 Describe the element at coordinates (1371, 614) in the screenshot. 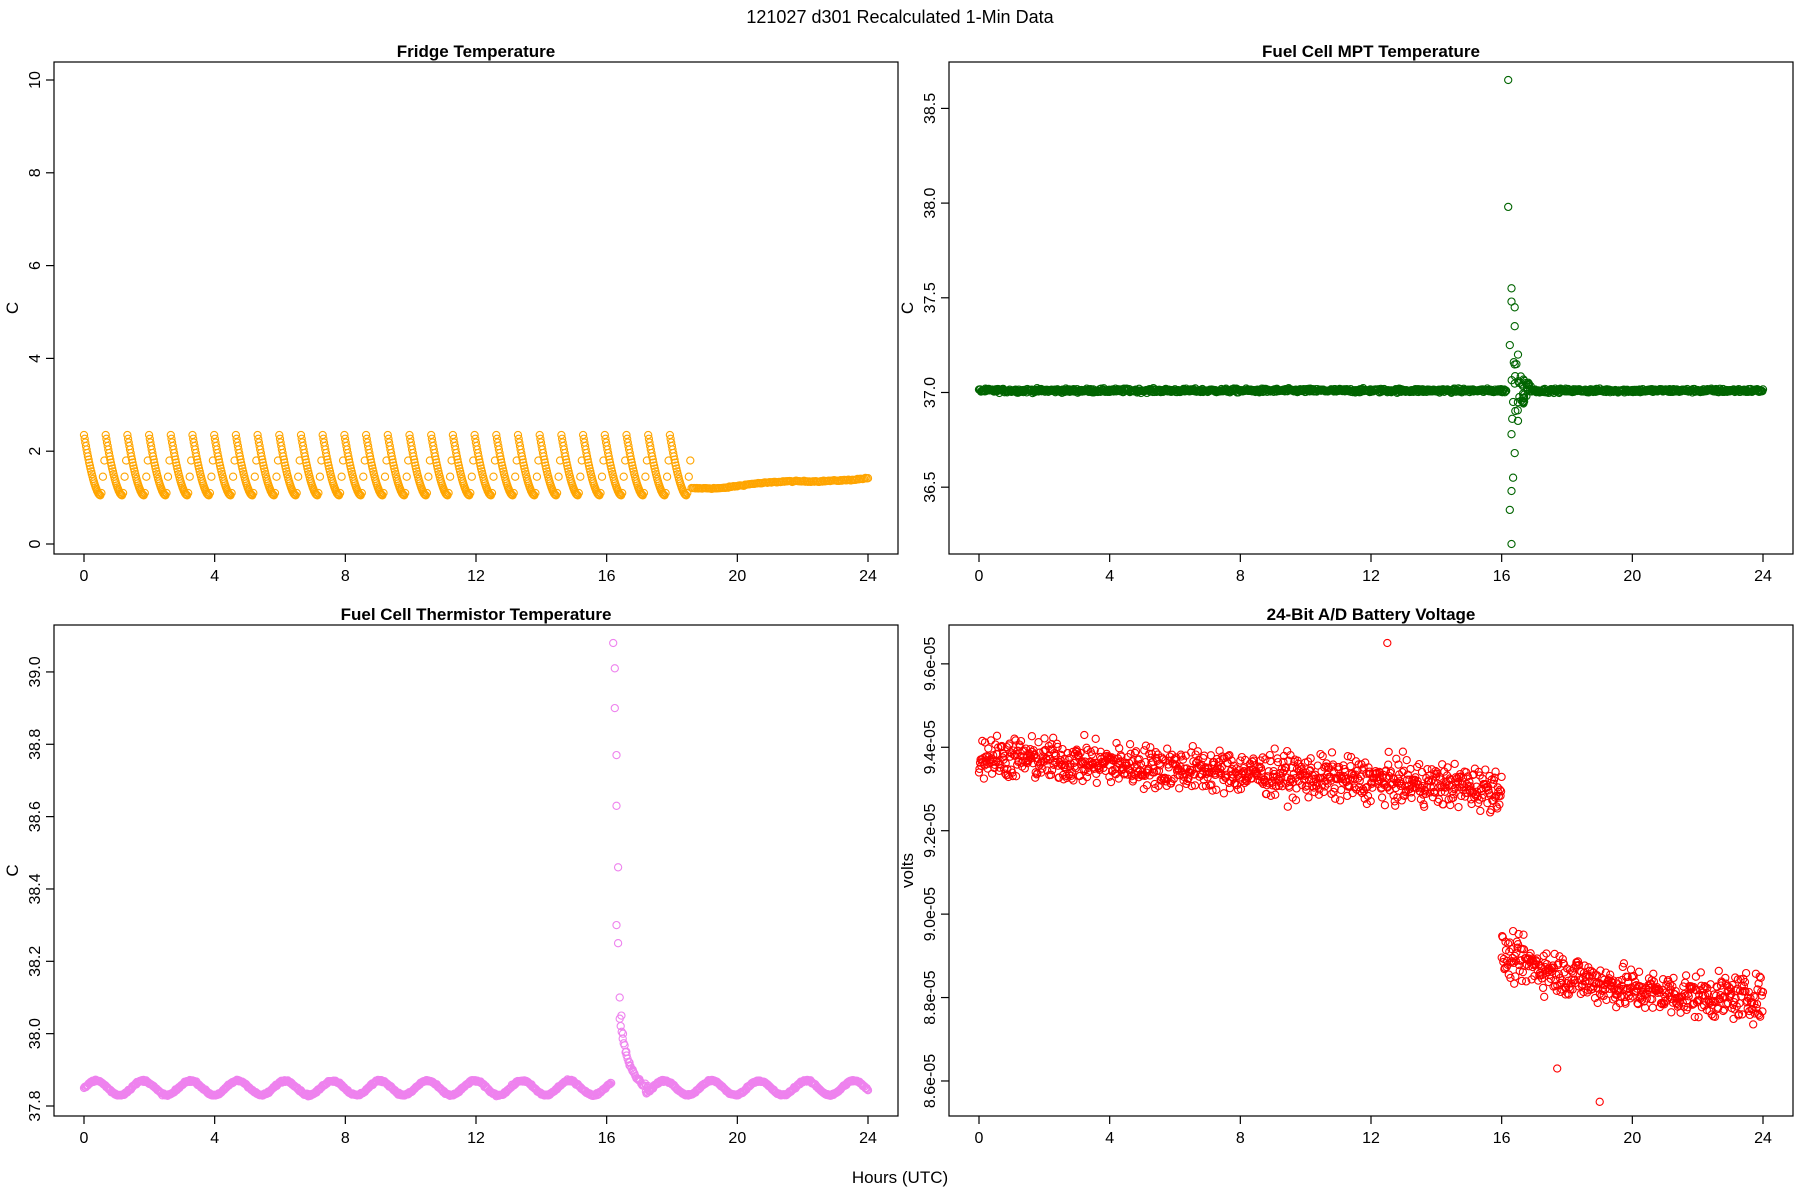

I see `panel-title: 24-Bit A/D Battery Voltage` at that location.